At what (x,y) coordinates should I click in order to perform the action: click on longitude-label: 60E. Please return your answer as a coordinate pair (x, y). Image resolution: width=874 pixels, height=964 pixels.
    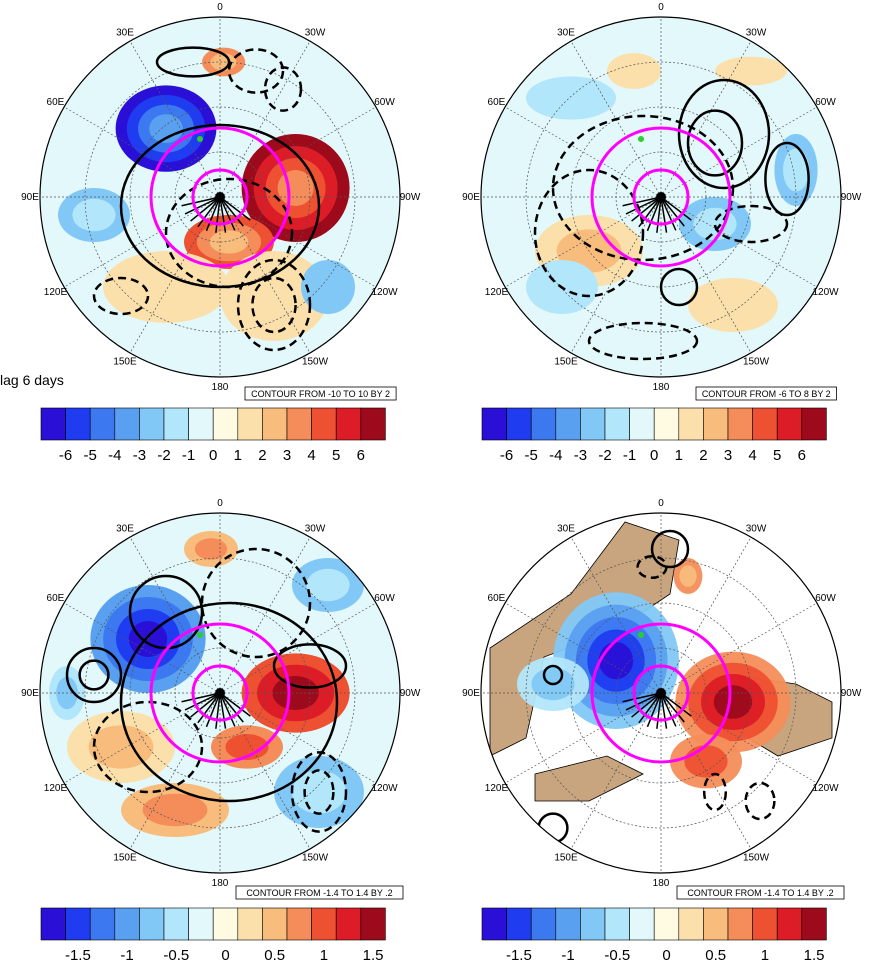
    Looking at the image, I should click on (497, 102).